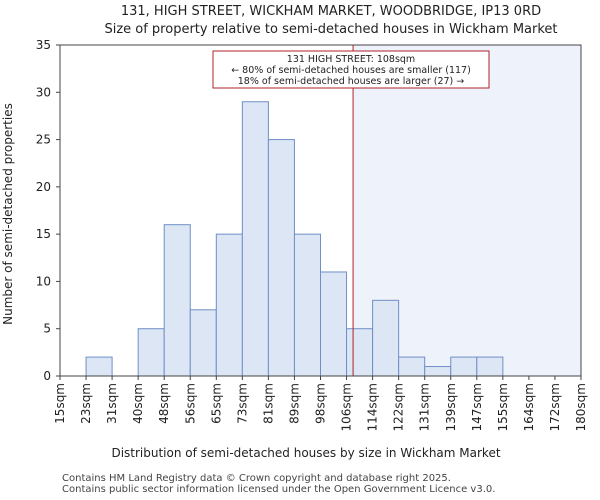 This screenshot has height=500, width=600. I want to click on x-tick-label: 155sqm, so click(503, 407).